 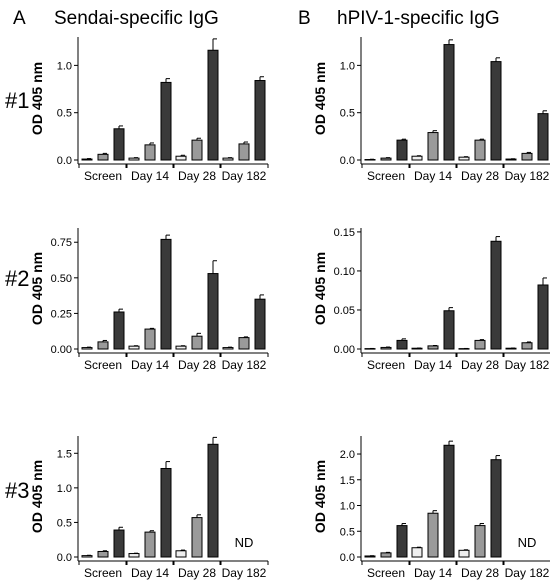 I want to click on column-a-title: Sendai-specific IgG, so click(x=136, y=18).